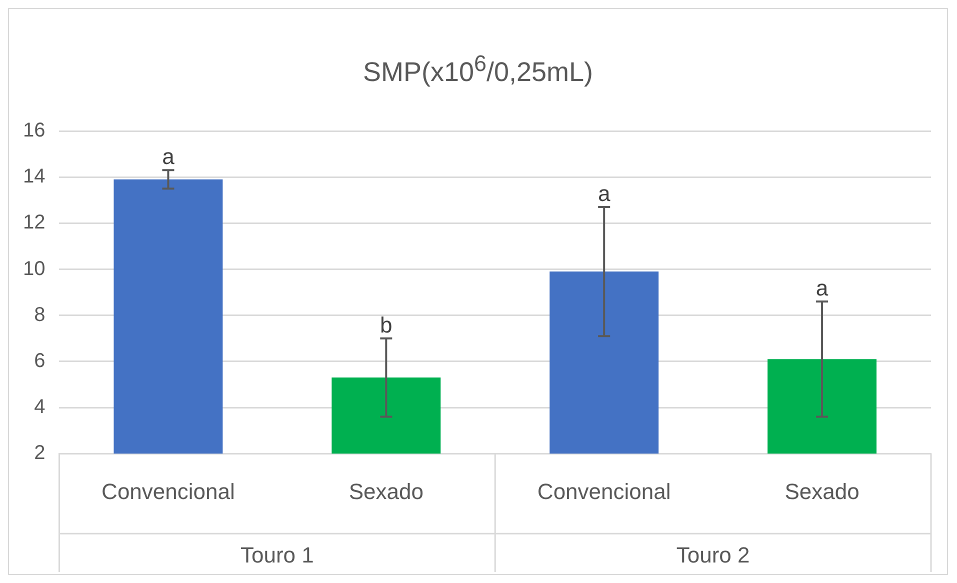  Describe the element at coordinates (34, 177) in the screenshot. I see `y-tick-label: 14` at that location.